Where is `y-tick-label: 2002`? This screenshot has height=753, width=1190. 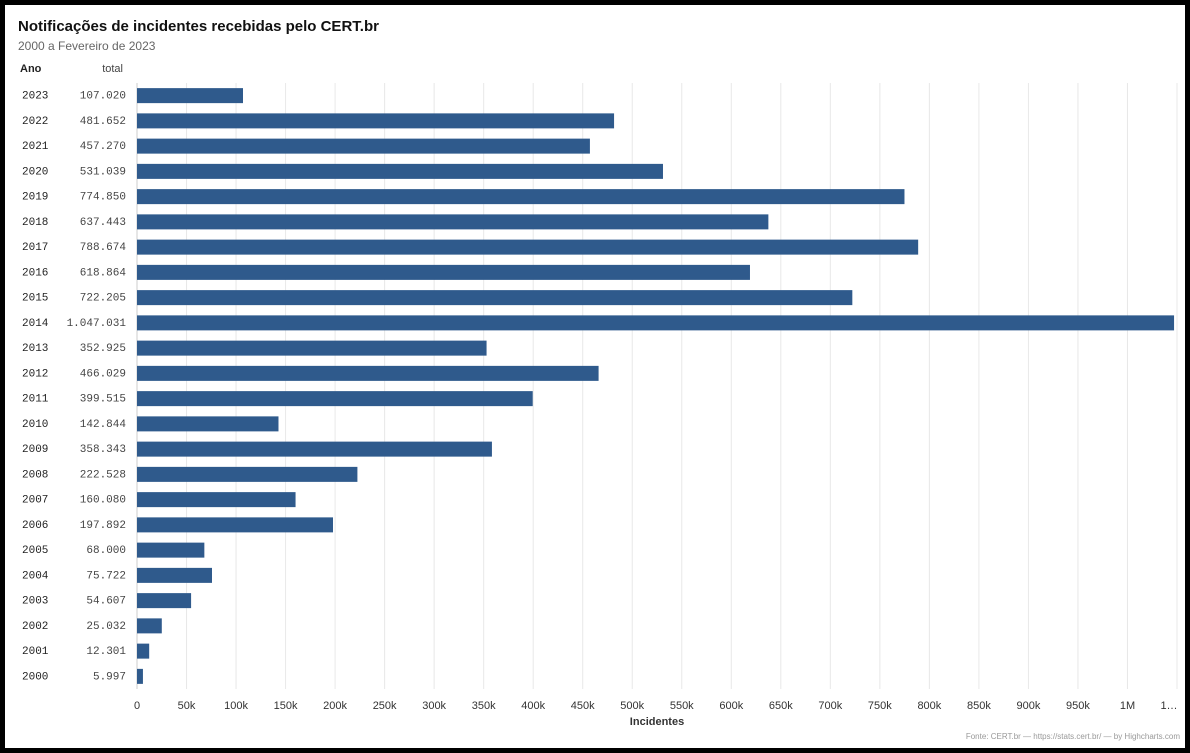
y-tick-label: 2002 is located at coordinates (35, 627).